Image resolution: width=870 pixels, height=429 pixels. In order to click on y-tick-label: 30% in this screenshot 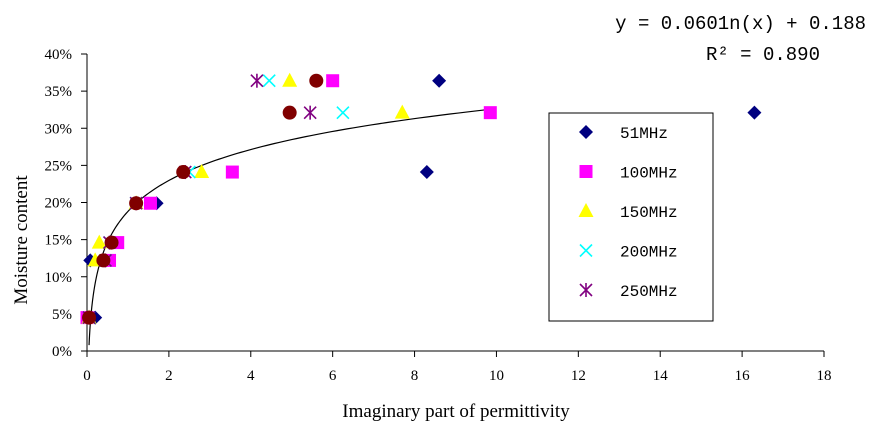, I will do `click(59, 129)`.